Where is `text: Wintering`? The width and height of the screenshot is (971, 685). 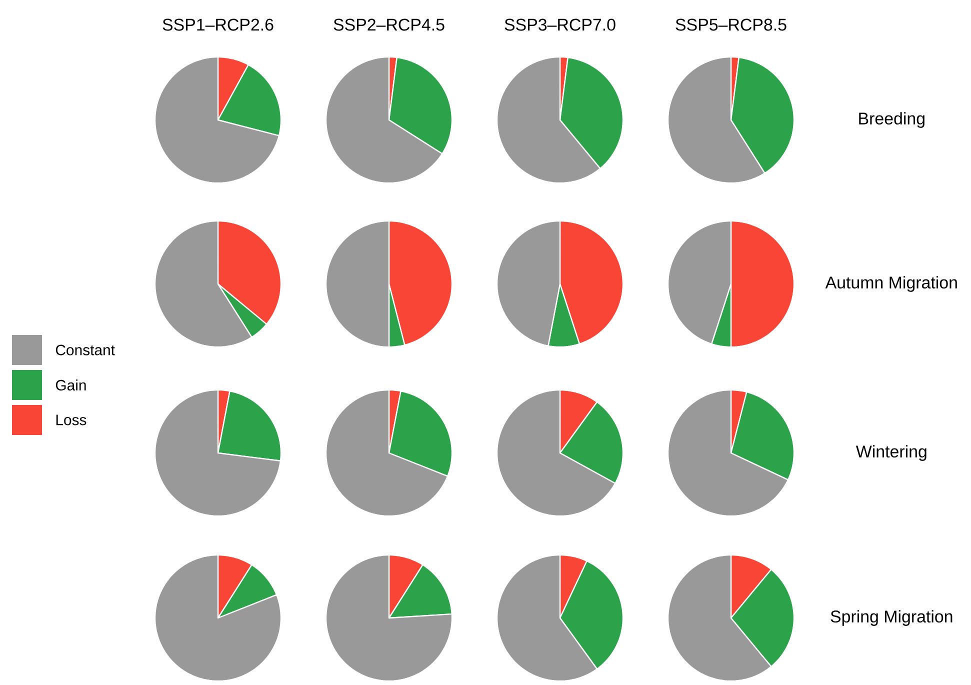
text: Wintering is located at coordinates (891, 453).